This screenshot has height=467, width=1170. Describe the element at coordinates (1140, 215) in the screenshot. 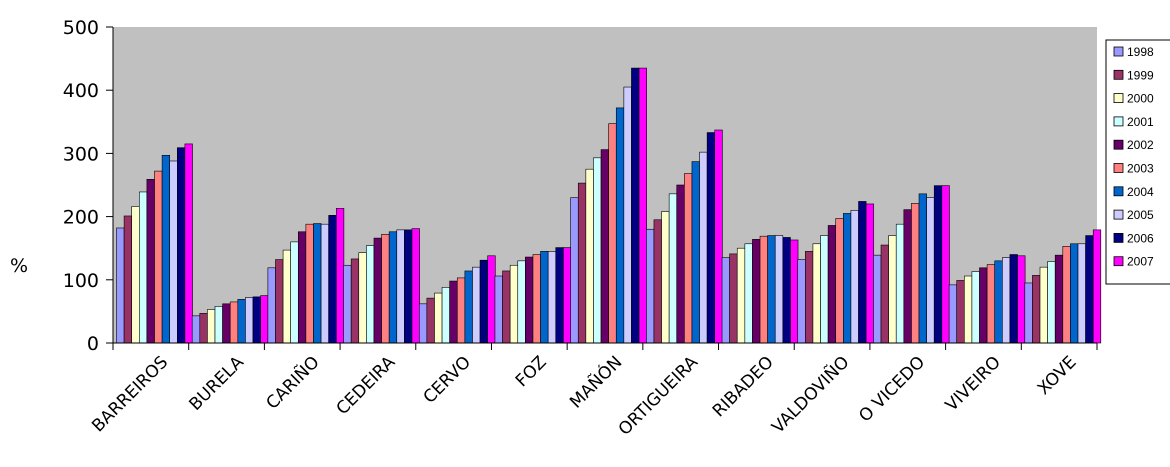

I see `legend-label: 2005` at that location.